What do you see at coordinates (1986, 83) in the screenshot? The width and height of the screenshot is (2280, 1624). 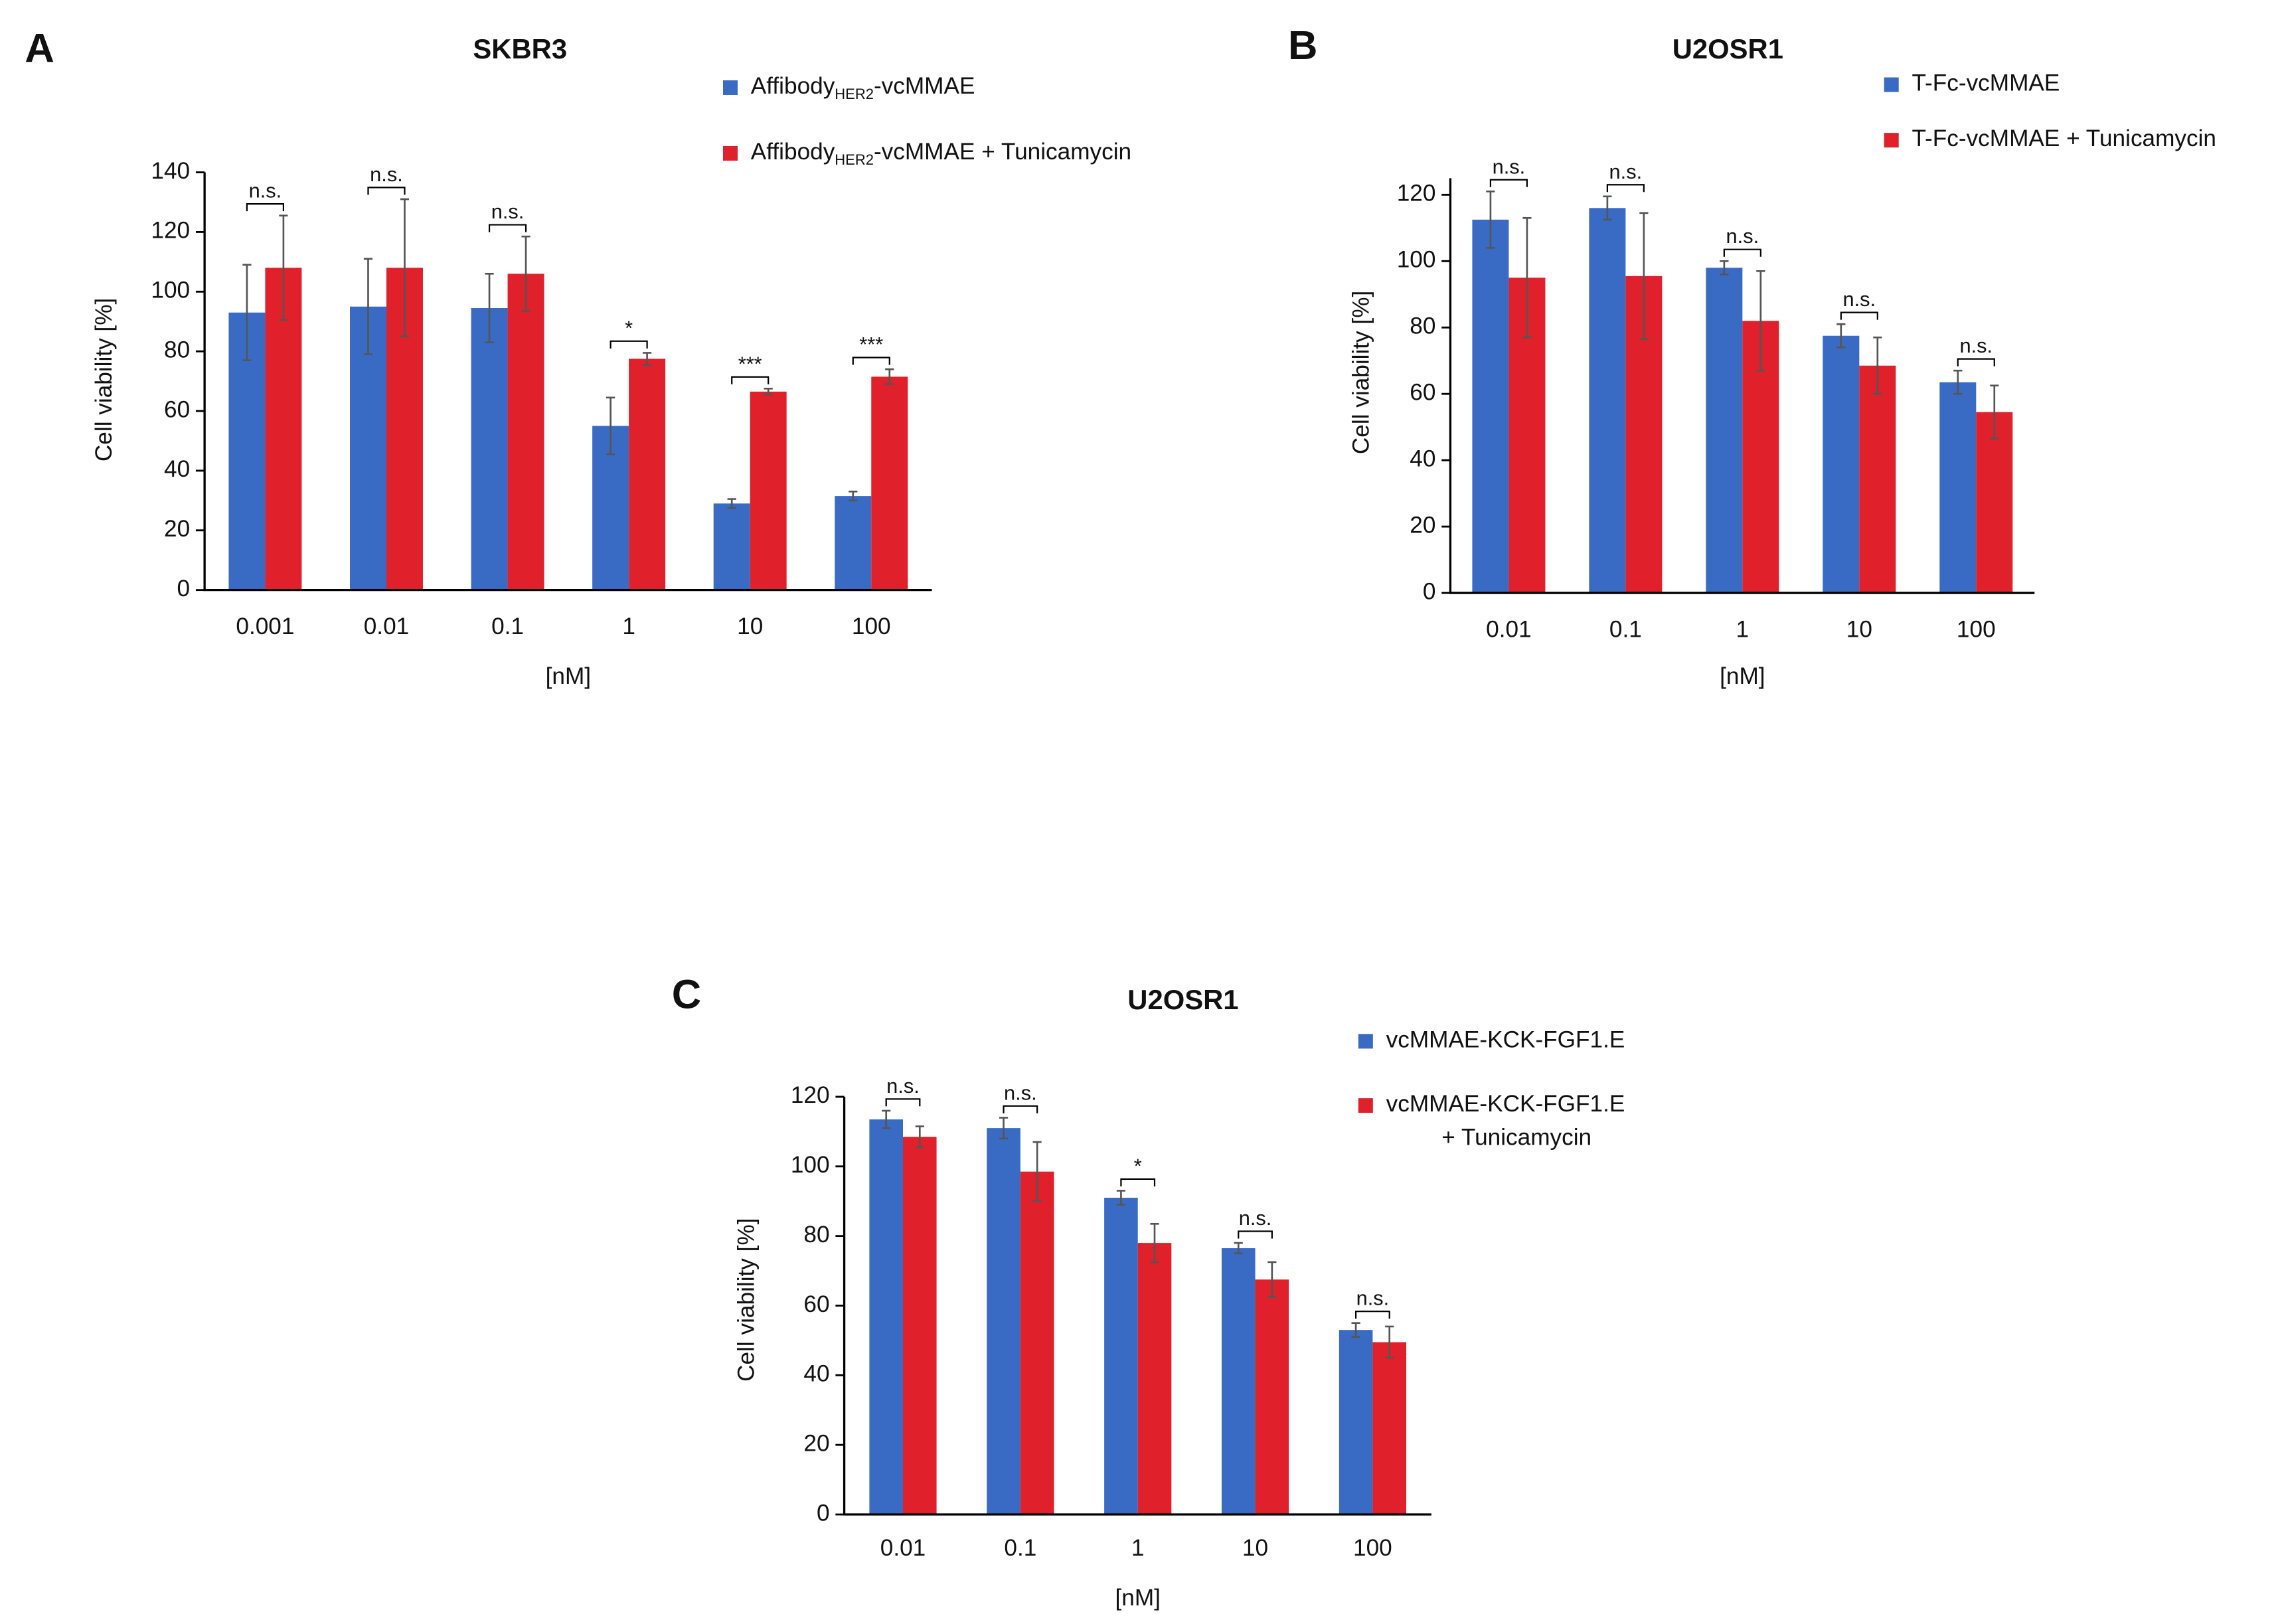 I see `legend-label: T-Fc-vcMMAE` at bounding box center [1986, 83].